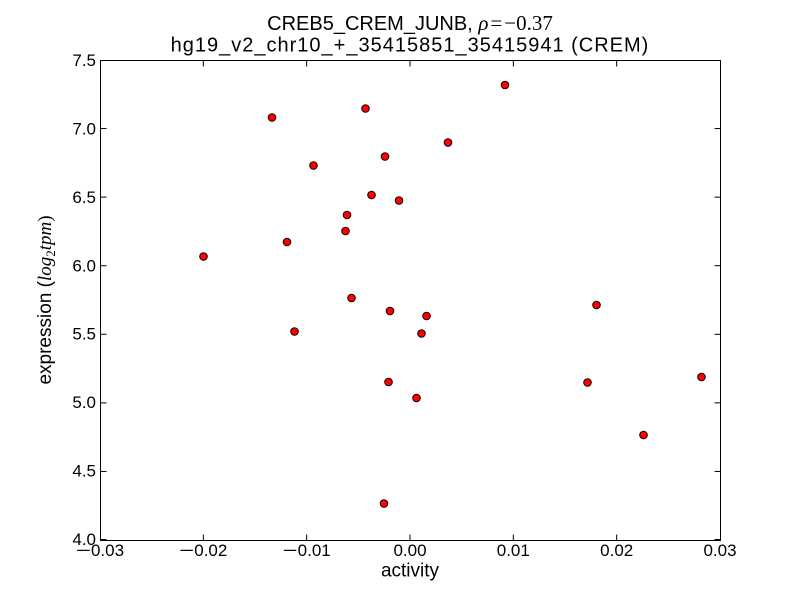  What do you see at coordinates (46, 299) in the screenshot?
I see `svg-text: expression (log2tpm)` at bounding box center [46, 299].